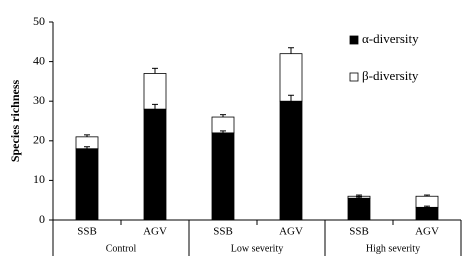 The height and width of the screenshot is (270, 474). Describe the element at coordinates (39, 140) in the screenshot. I see `y-tick-label: 20` at that location.